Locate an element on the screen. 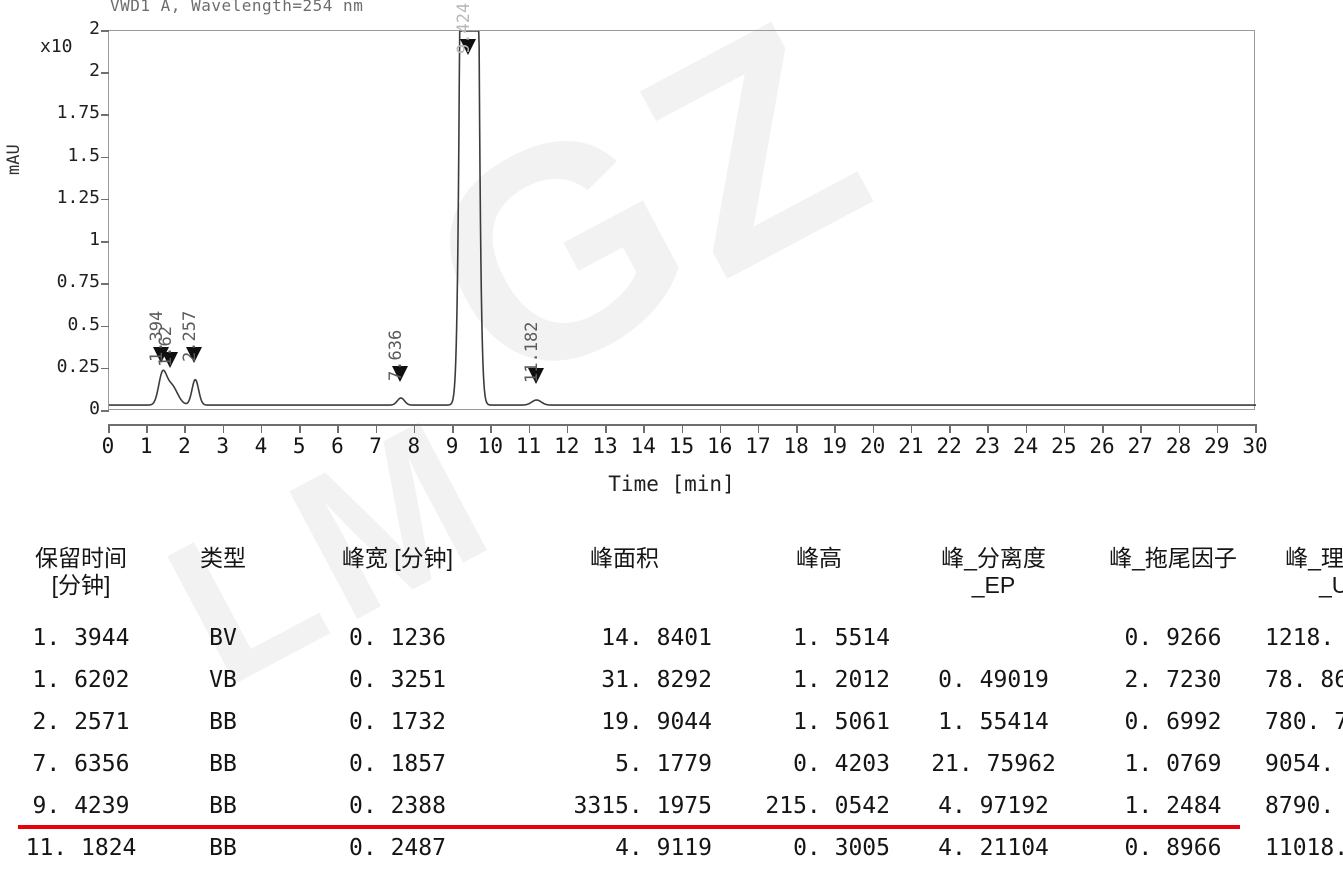  cell-theoretical-plates: 78. 86867 is located at coordinates (1304, 680).